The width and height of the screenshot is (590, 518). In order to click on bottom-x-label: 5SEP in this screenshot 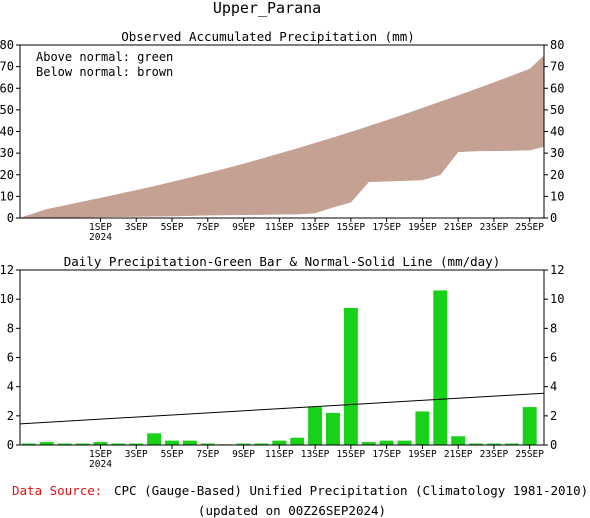, I will do `click(172, 454)`.